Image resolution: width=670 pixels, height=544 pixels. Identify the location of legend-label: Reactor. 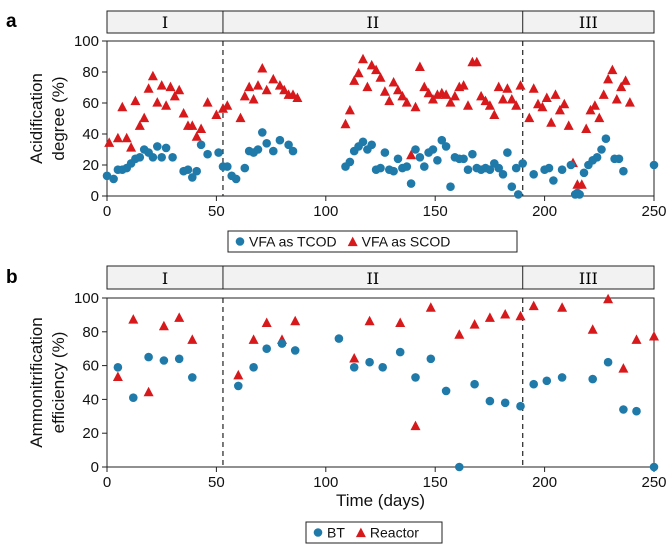
(394, 533).